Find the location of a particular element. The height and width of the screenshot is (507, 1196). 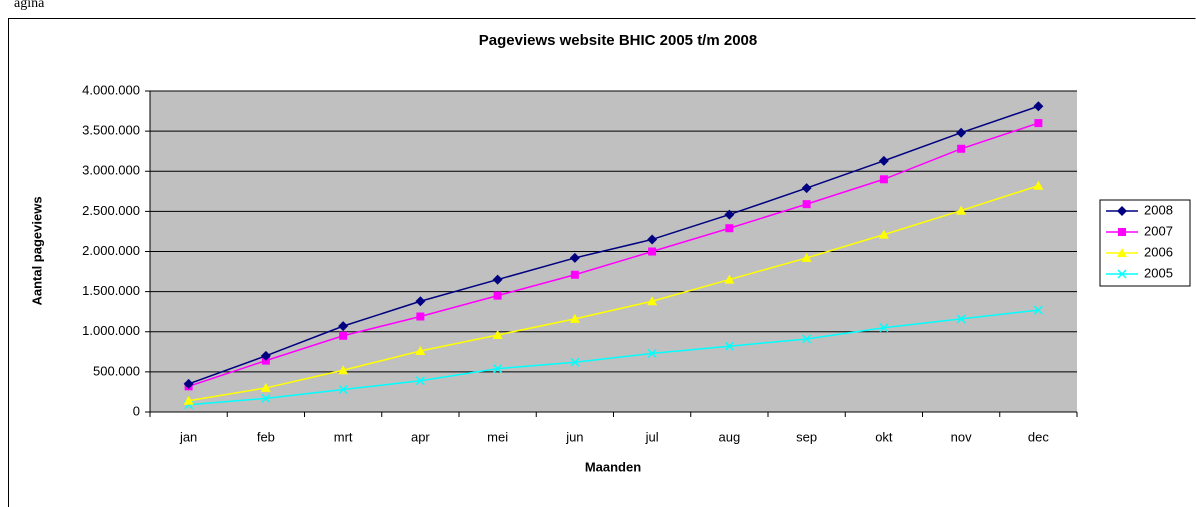

y-tick-label: 1.000.000 is located at coordinates (111, 330).